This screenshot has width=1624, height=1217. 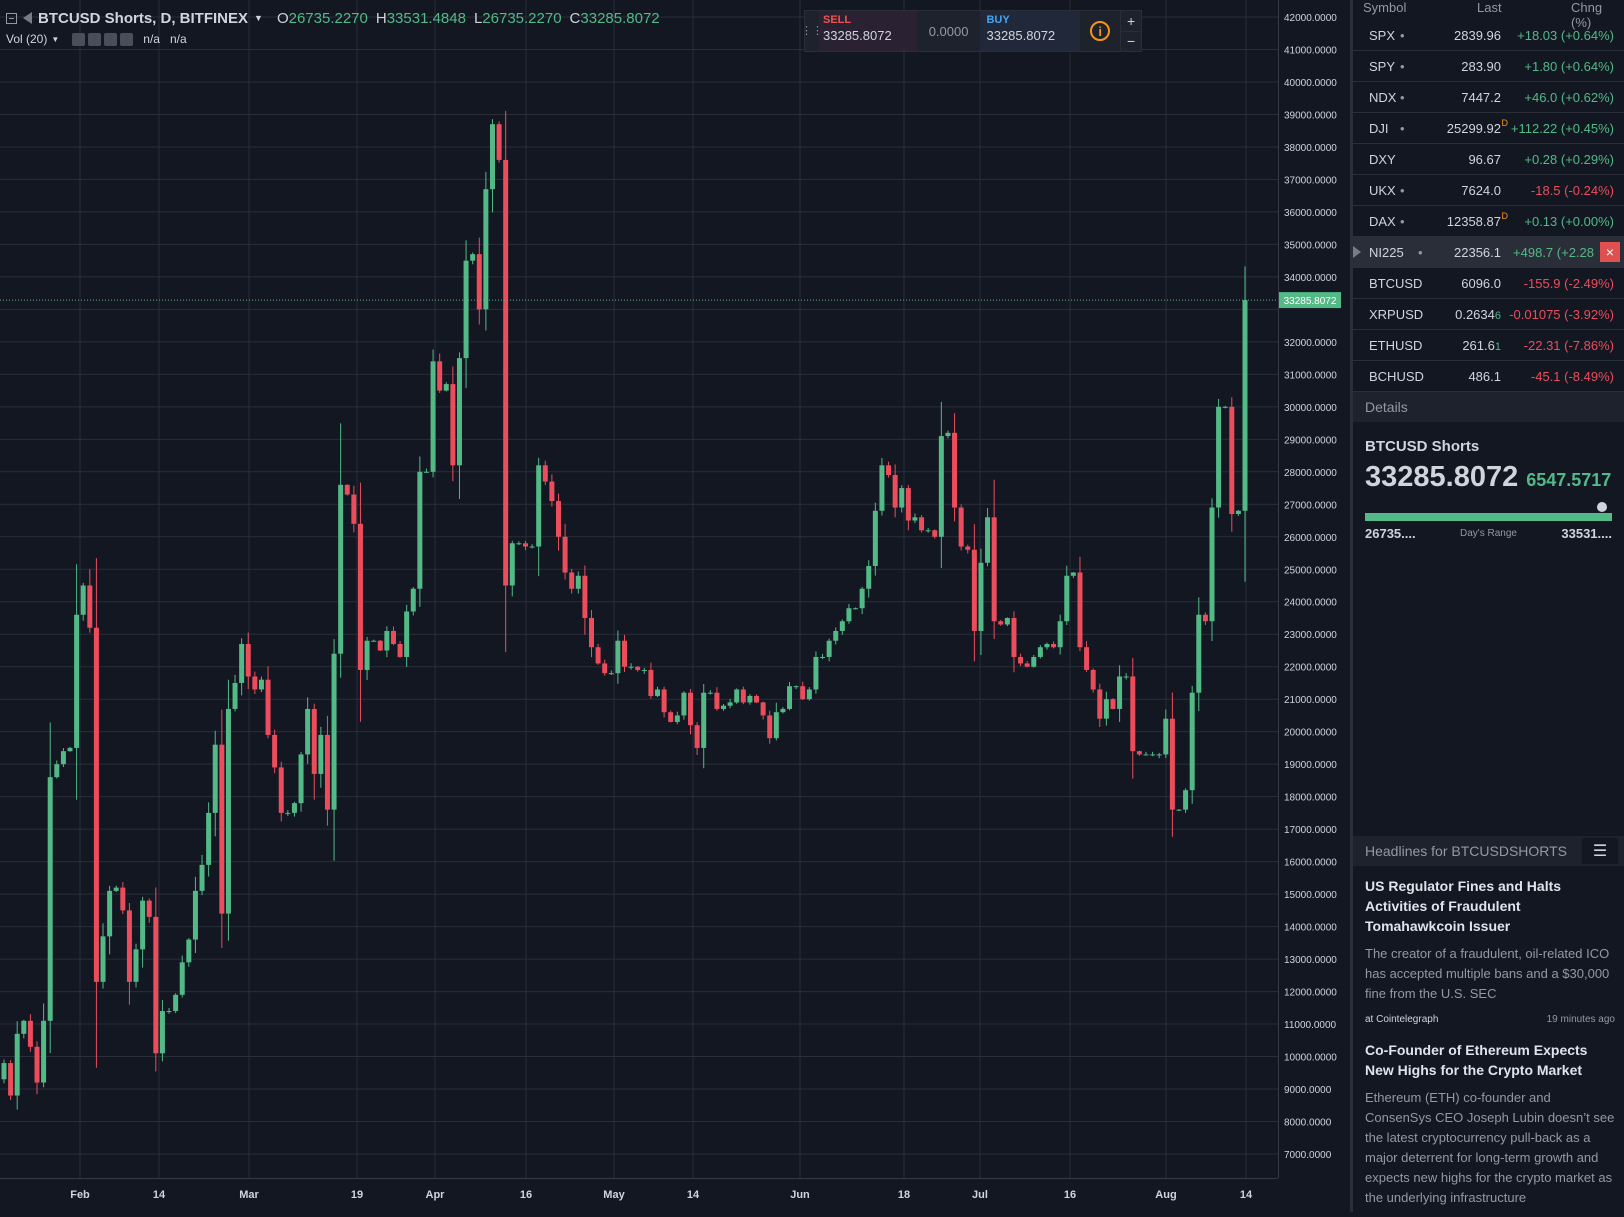 What do you see at coordinates (27, 39) in the screenshot?
I see `volume-label: Vol (20)` at bounding box center [27, 39].